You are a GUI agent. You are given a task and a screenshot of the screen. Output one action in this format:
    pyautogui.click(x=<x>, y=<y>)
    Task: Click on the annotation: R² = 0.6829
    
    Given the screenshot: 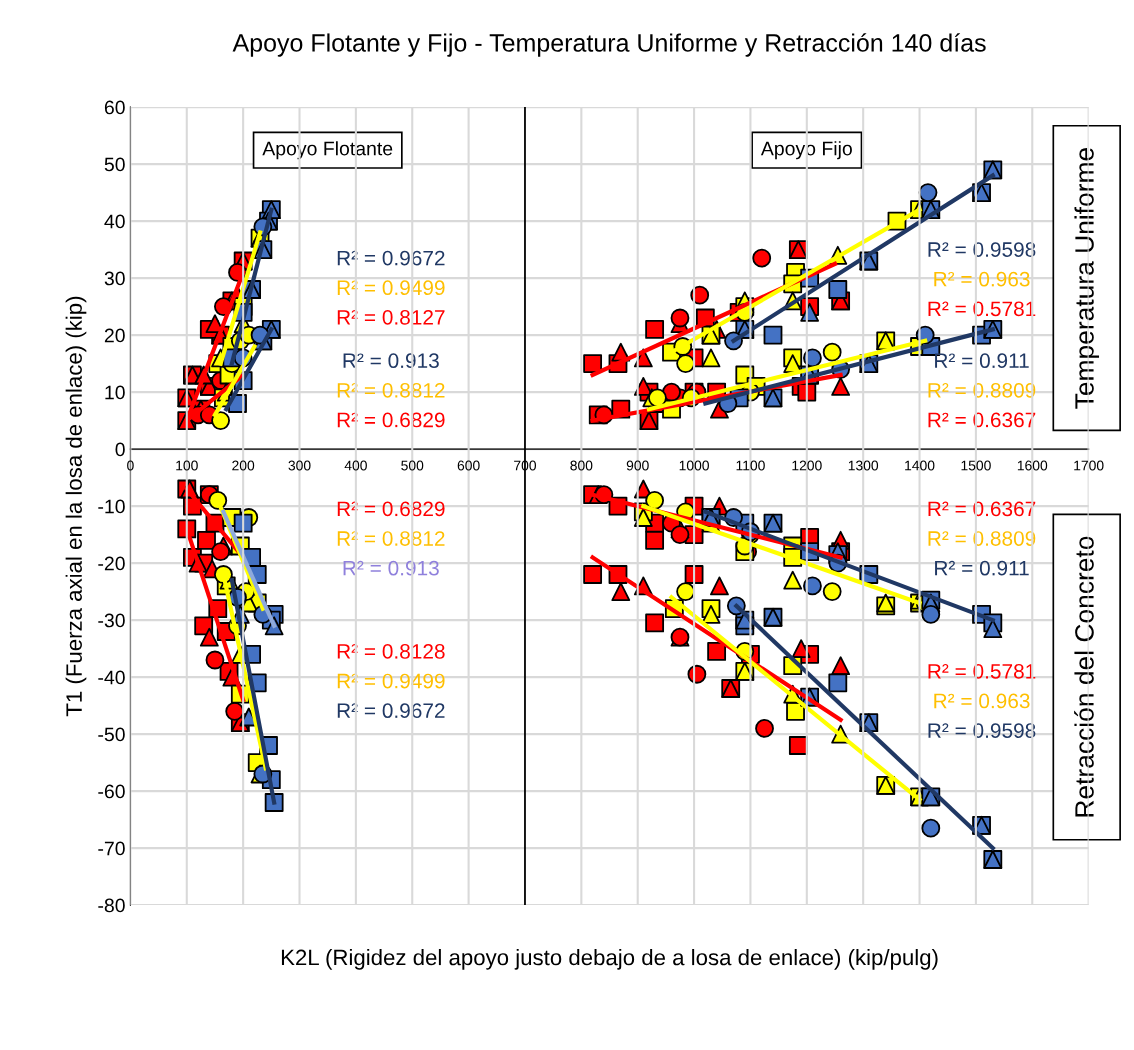 What is the action you would take?
    pyautogui.click(x=391, y=509)
    